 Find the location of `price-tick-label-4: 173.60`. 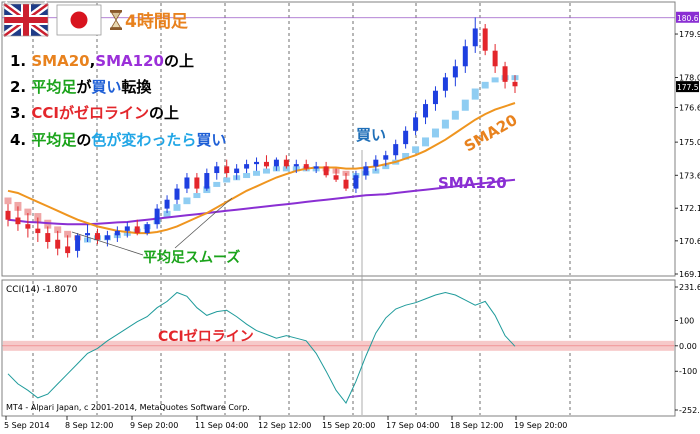

price-tick-label-4: 173.60 is located at coordinates (689, 175).